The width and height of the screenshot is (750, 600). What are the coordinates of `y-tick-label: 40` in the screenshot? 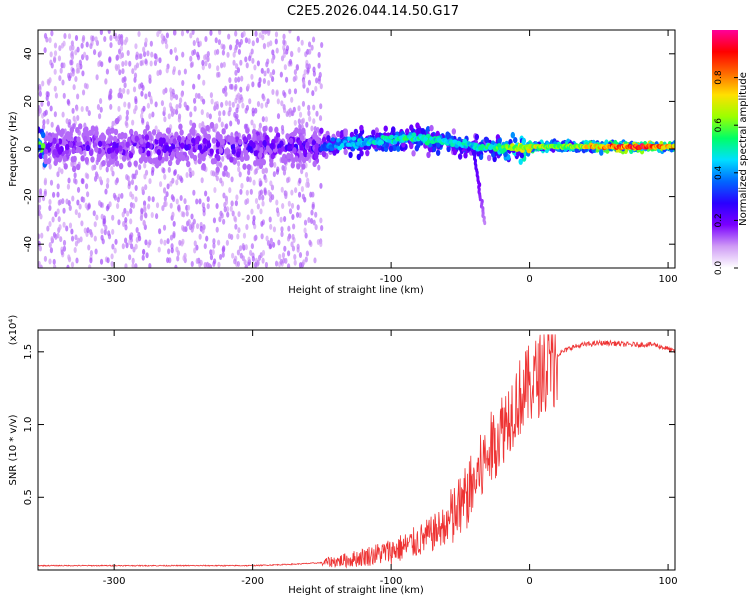 It's located at (28, 53).